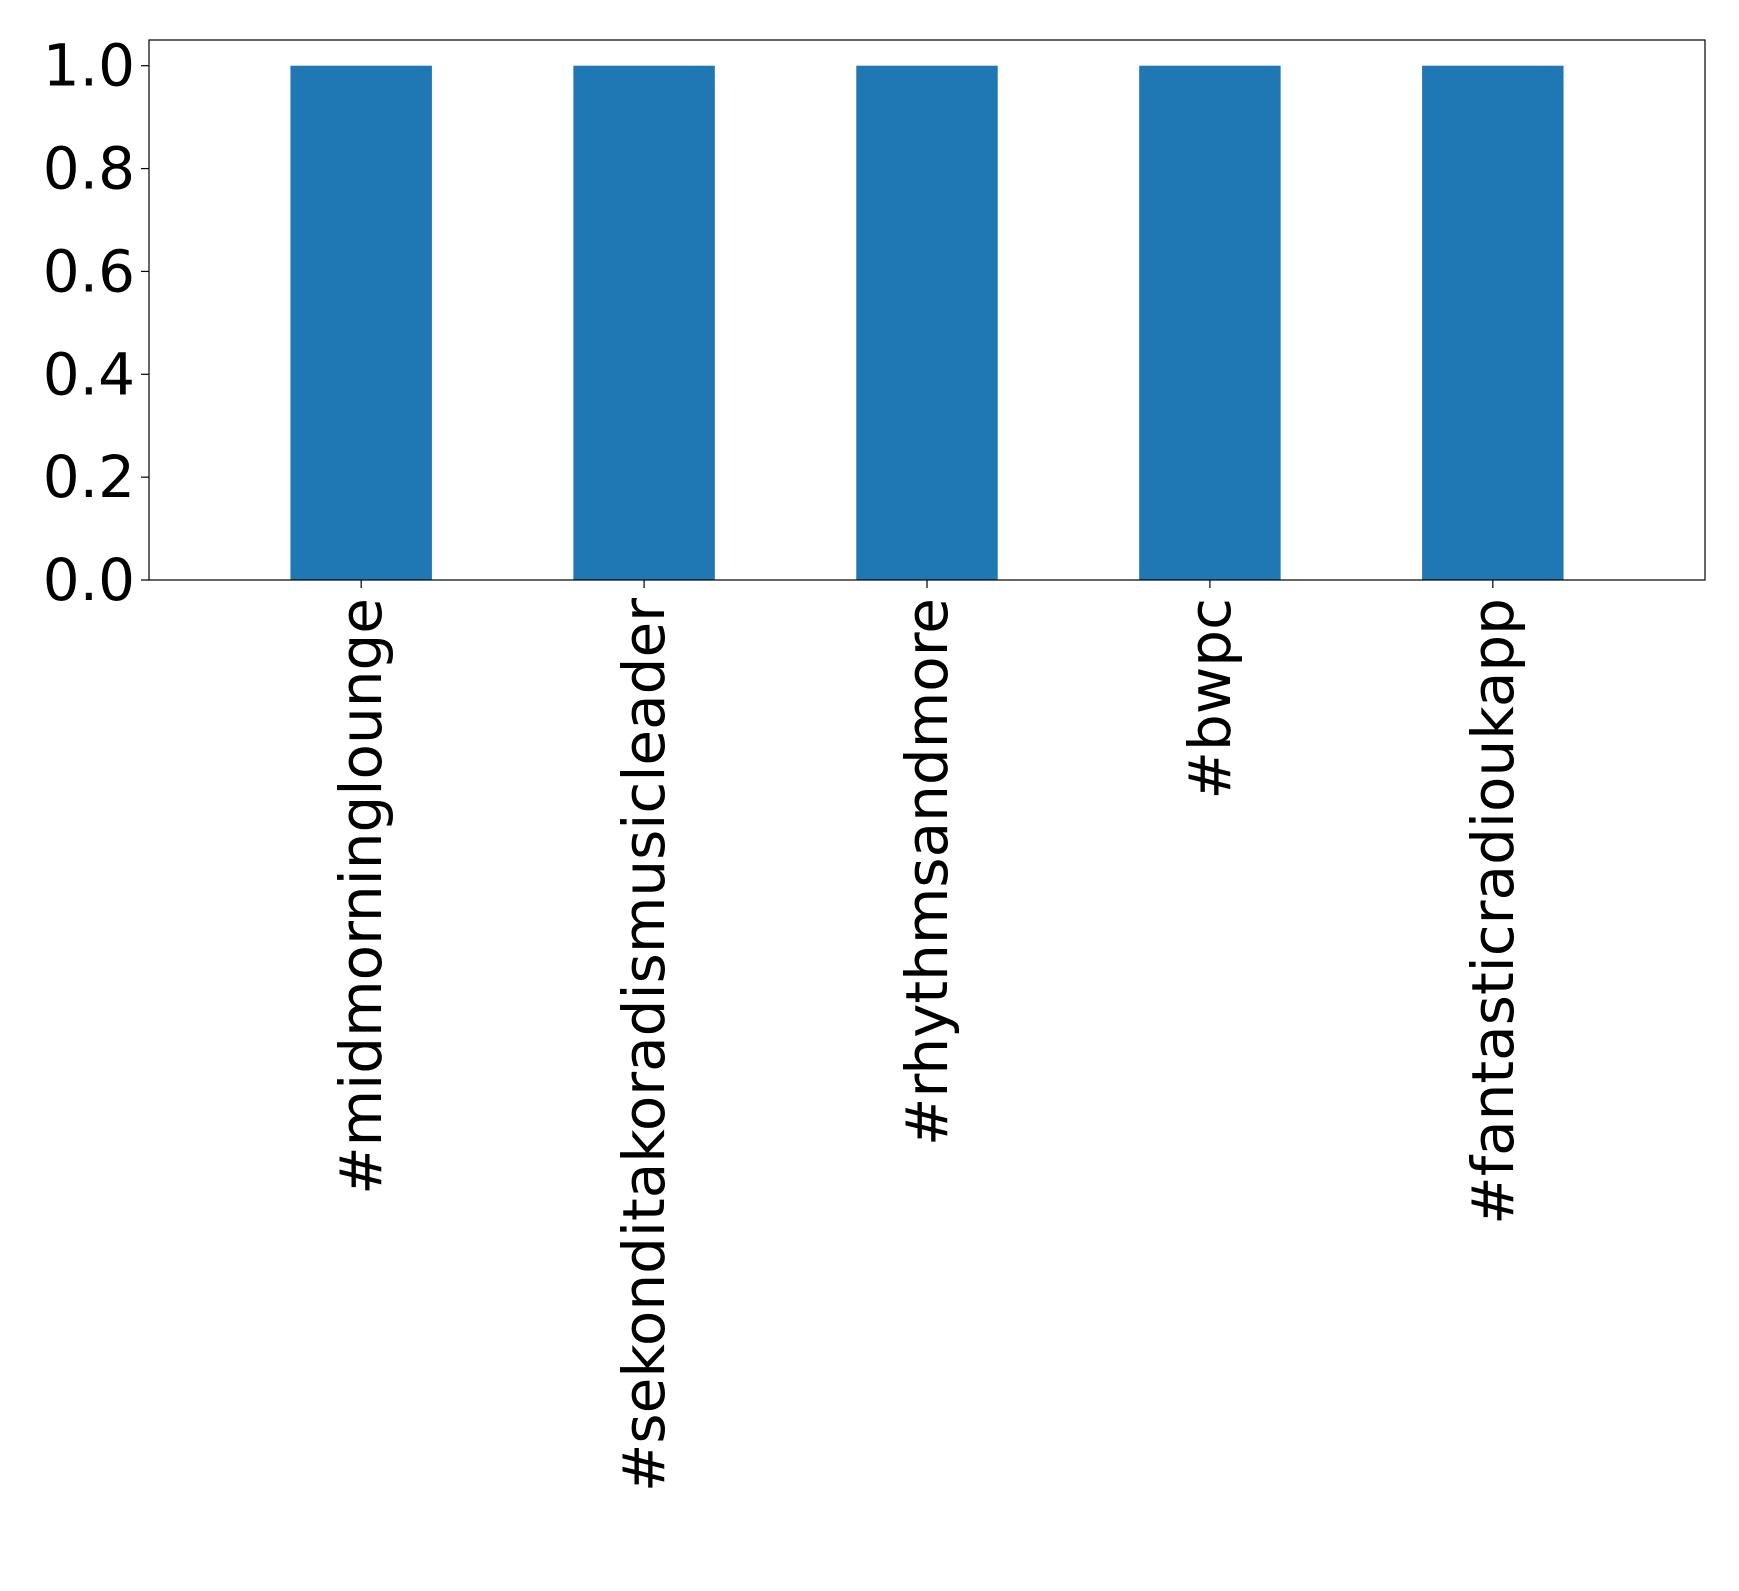 Image resolution: width=1739 pixels, height=1591 pixels. I want to click on y-tick-label-4: 0.8, so click(89, 169).